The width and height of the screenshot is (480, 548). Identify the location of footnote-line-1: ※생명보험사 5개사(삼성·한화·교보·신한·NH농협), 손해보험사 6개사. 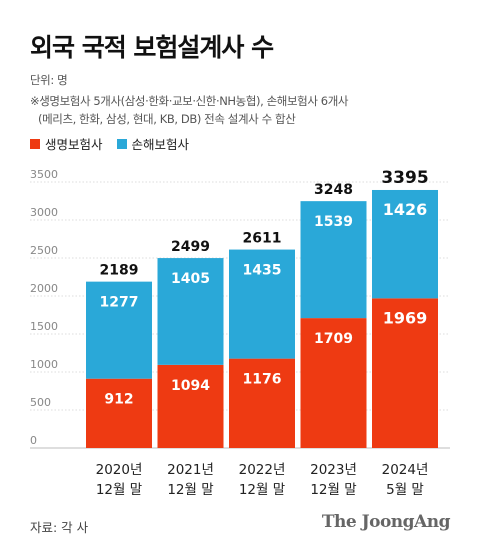
(189, 101).